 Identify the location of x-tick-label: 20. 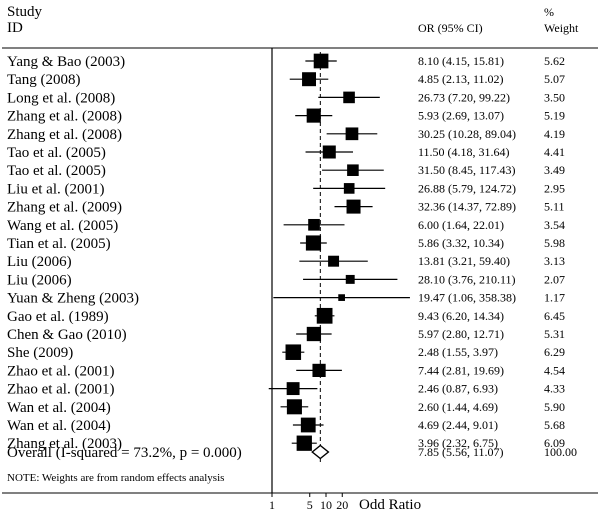
(342, 504).